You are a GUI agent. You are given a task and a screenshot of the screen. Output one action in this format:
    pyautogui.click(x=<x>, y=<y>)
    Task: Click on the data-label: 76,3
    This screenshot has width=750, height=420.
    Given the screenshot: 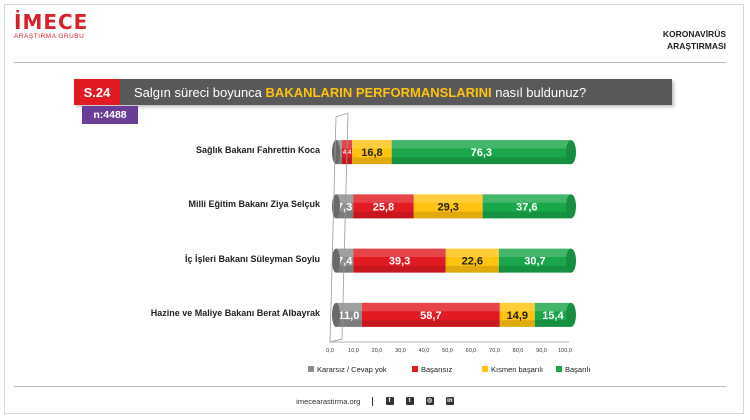 What is the action you would take?
    pyautogui.click(x=481, y=153)
    